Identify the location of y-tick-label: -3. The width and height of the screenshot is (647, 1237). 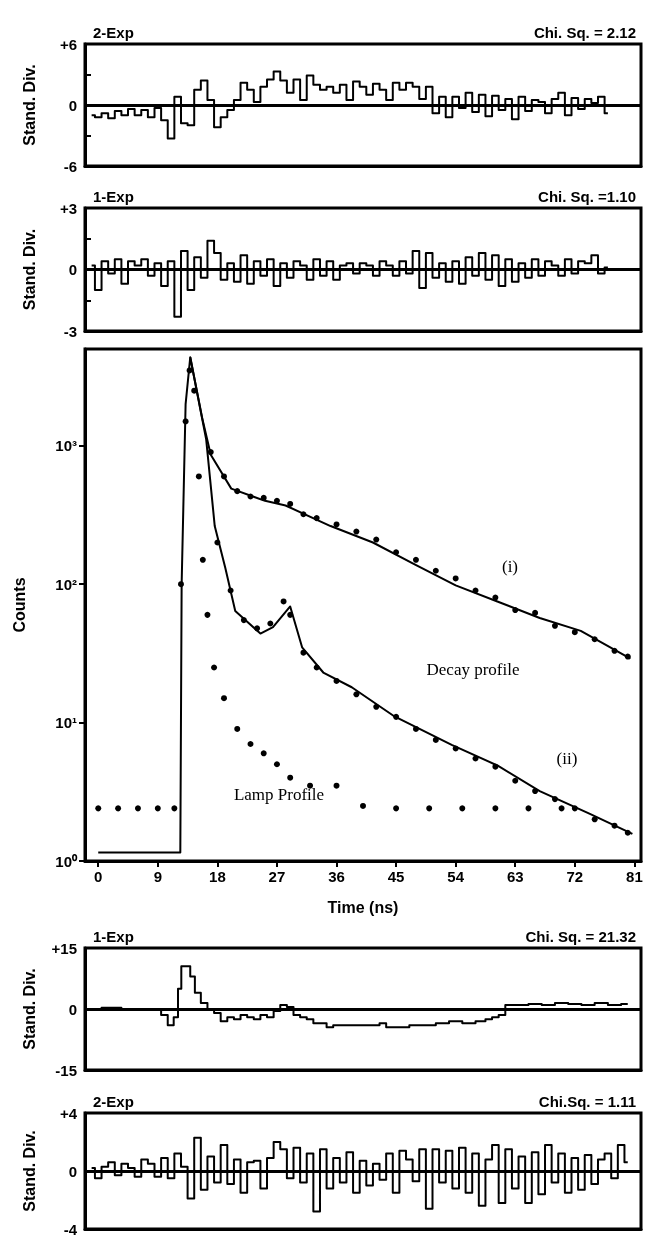
(70, 331).